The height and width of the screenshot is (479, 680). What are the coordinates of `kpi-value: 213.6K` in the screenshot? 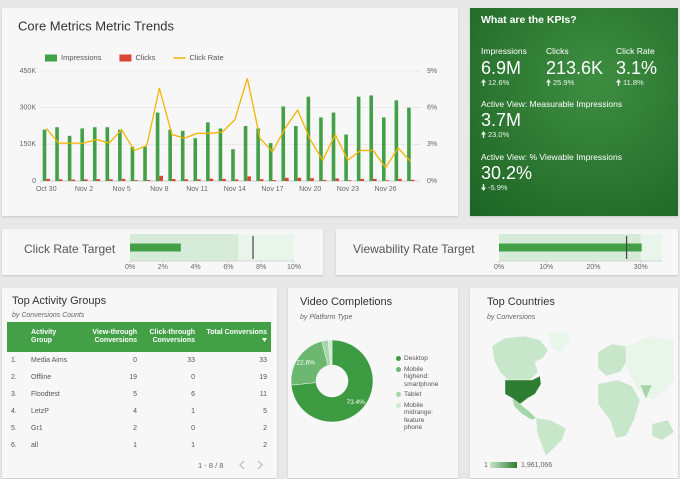 It's located at (575, 68).